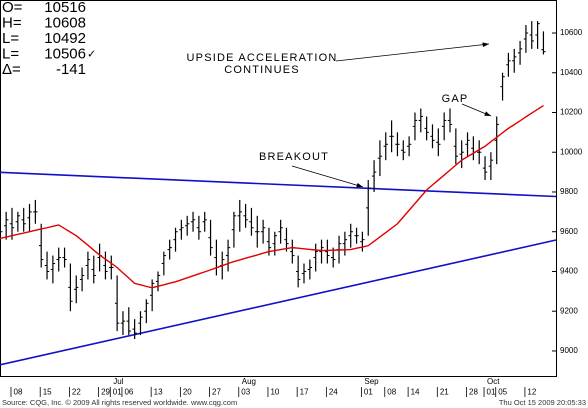 Image resolution: width=588 pixels, height=408 pixels. What do you see at coordinates (245, 392) in the screenshot?
I see `x-tick-label: 03` at bounding box center [245, 392].